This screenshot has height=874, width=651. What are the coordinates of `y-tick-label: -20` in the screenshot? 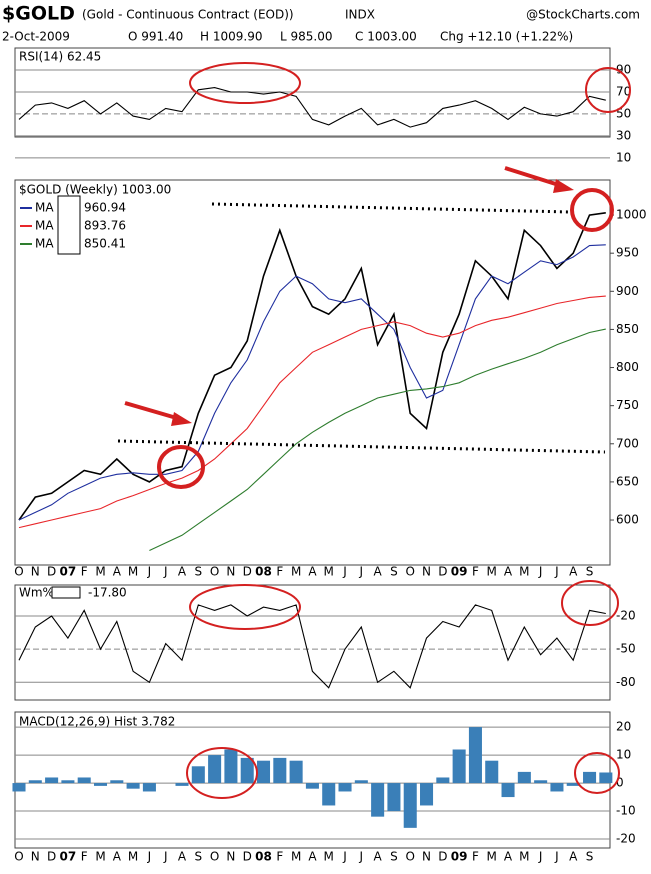 It's located at (626, 615).